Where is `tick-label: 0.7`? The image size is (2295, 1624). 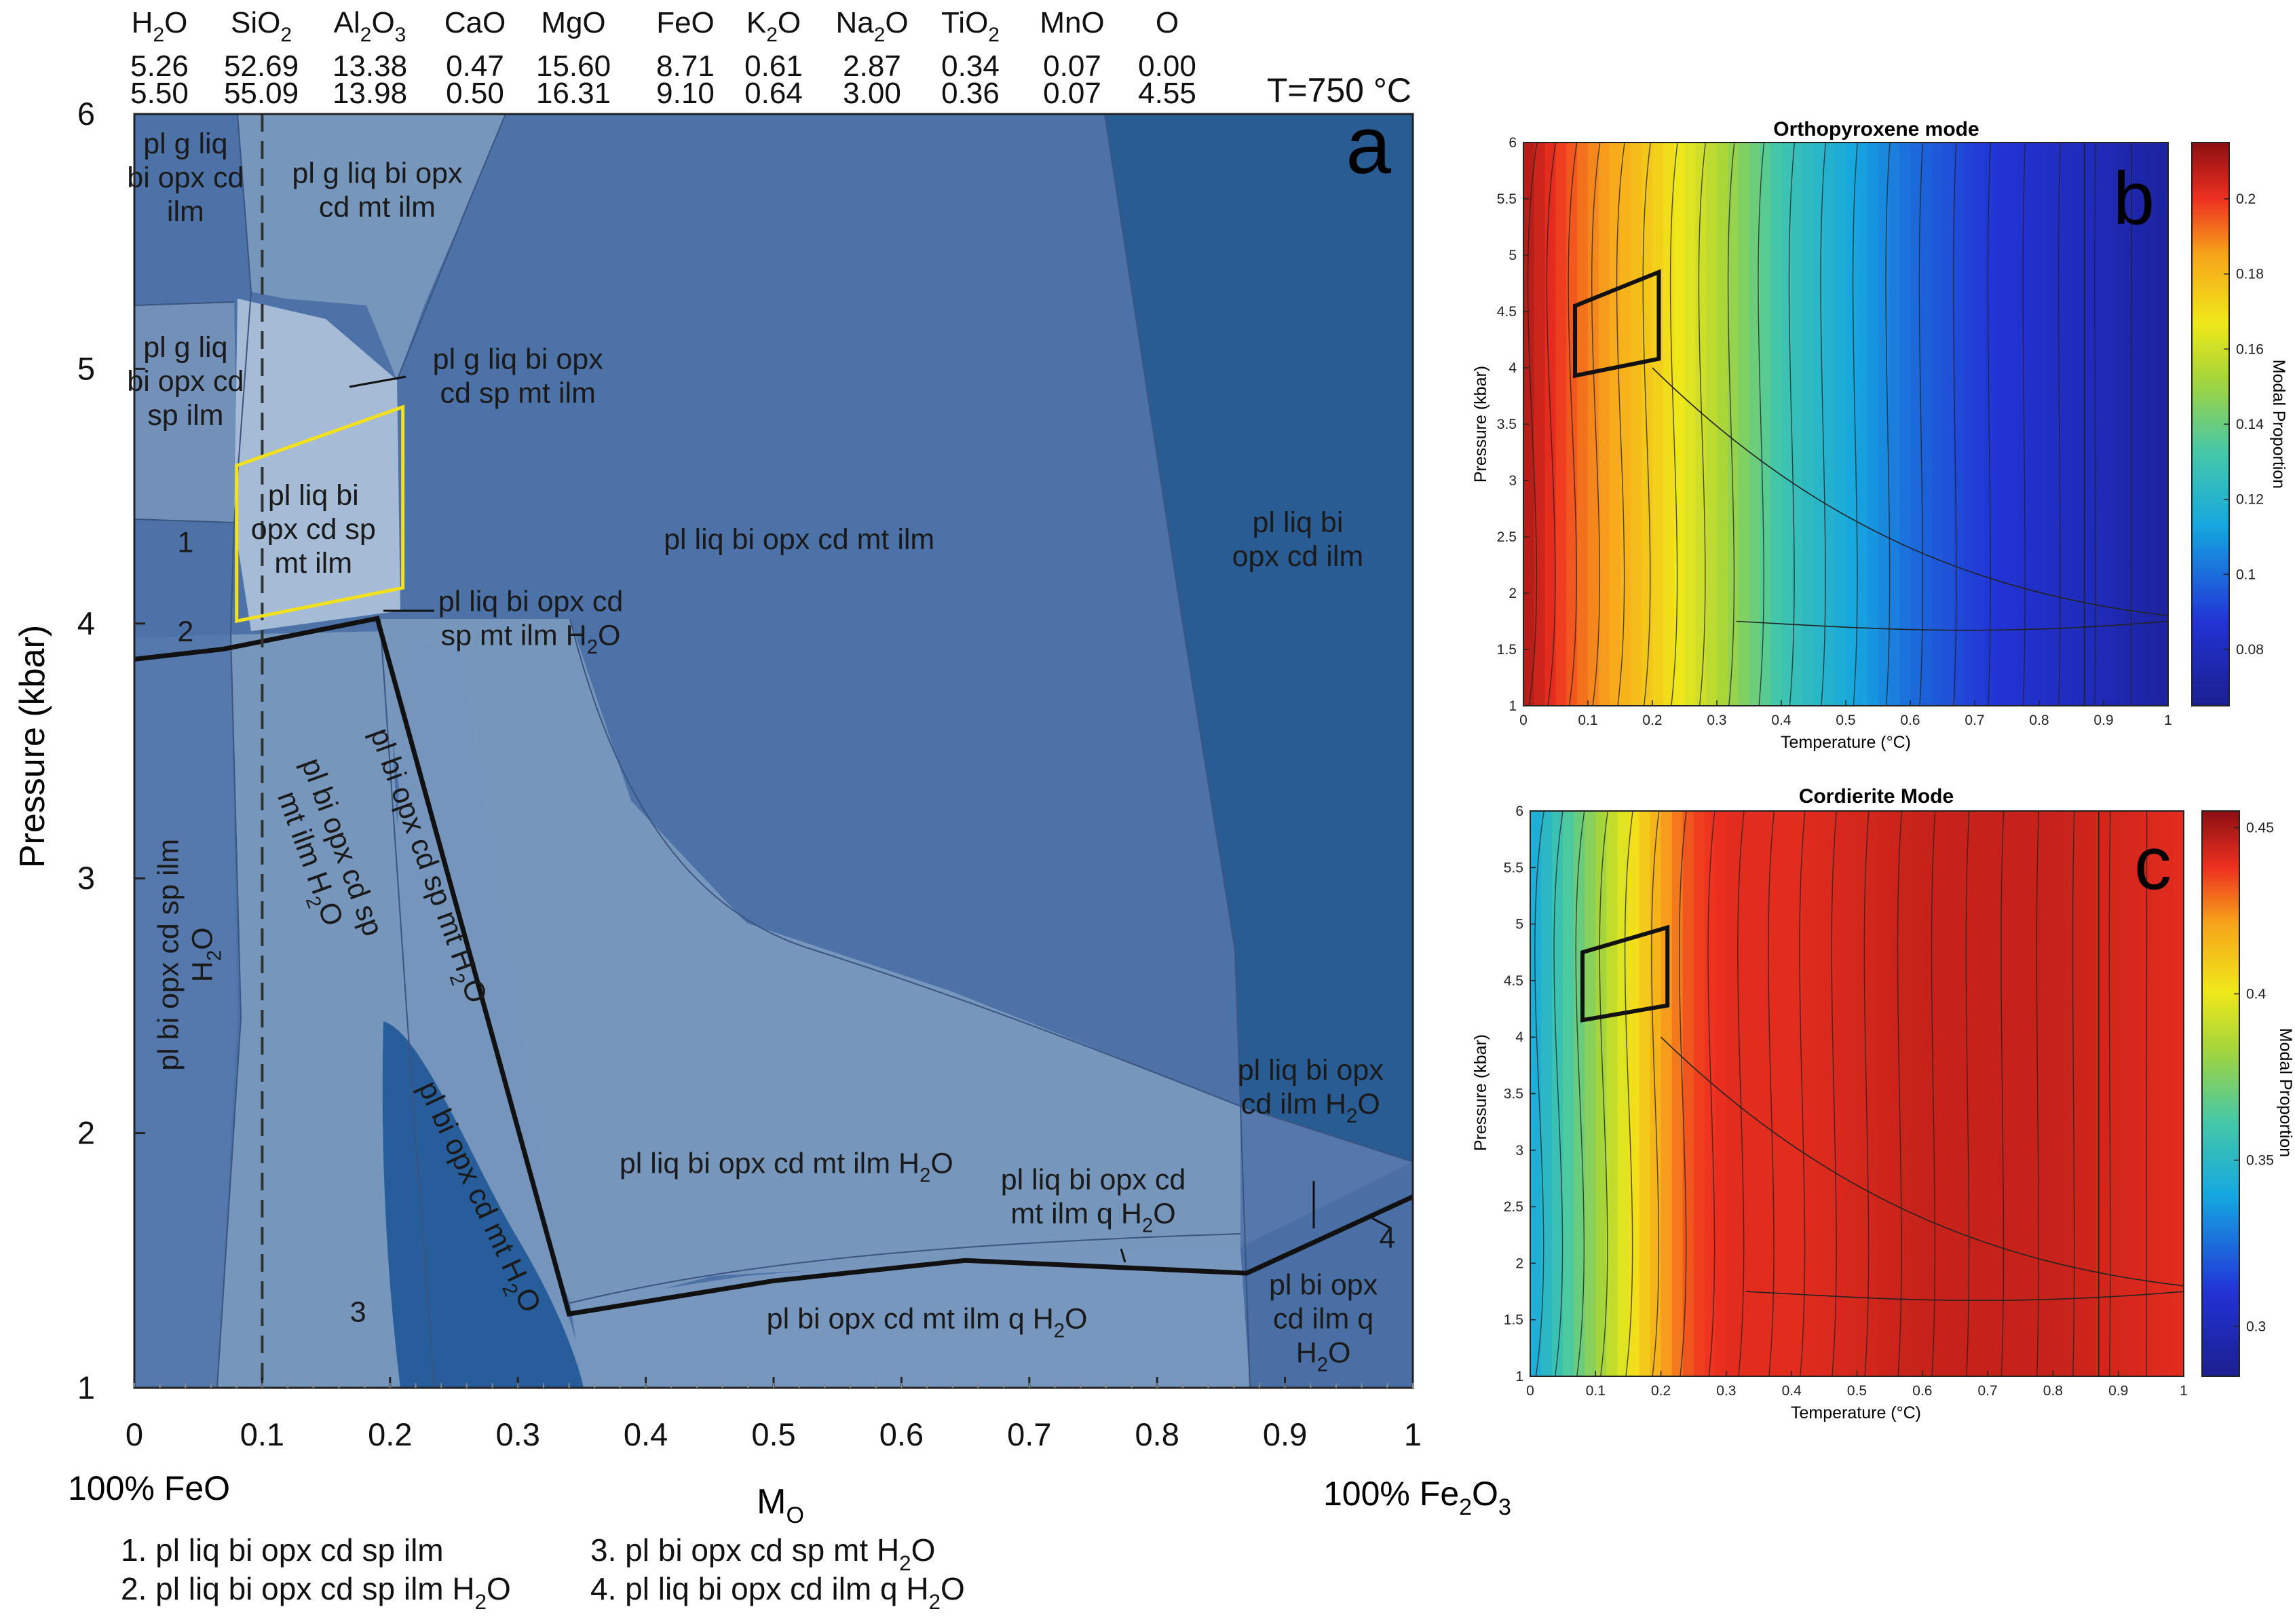
tick-label: 0.7 is located at coordinates (1974, 720).